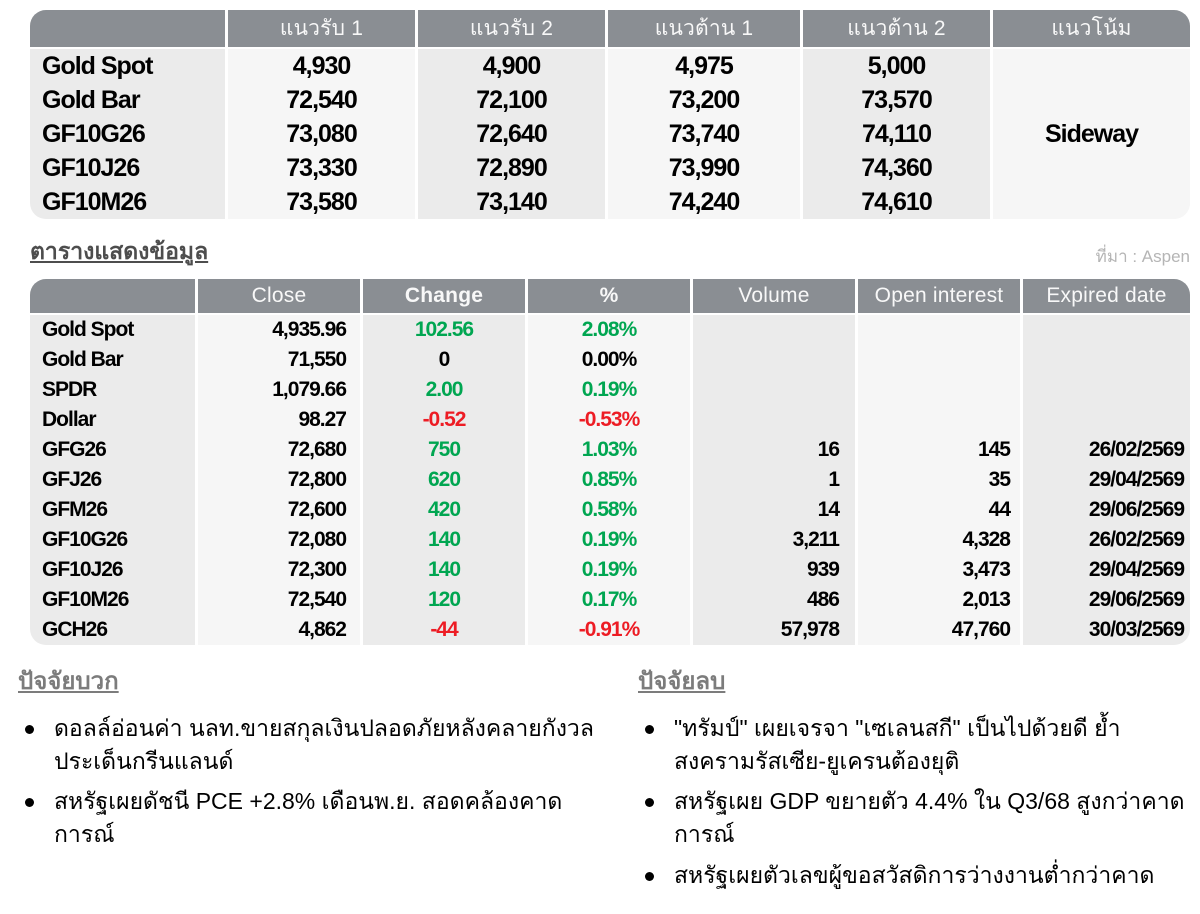 This screenshot has width=1200, height=914. What do you see at coordinates (994, 449) in the screenshot?
I see `cell-open-interest: 145` at bounding box center [994, 449].